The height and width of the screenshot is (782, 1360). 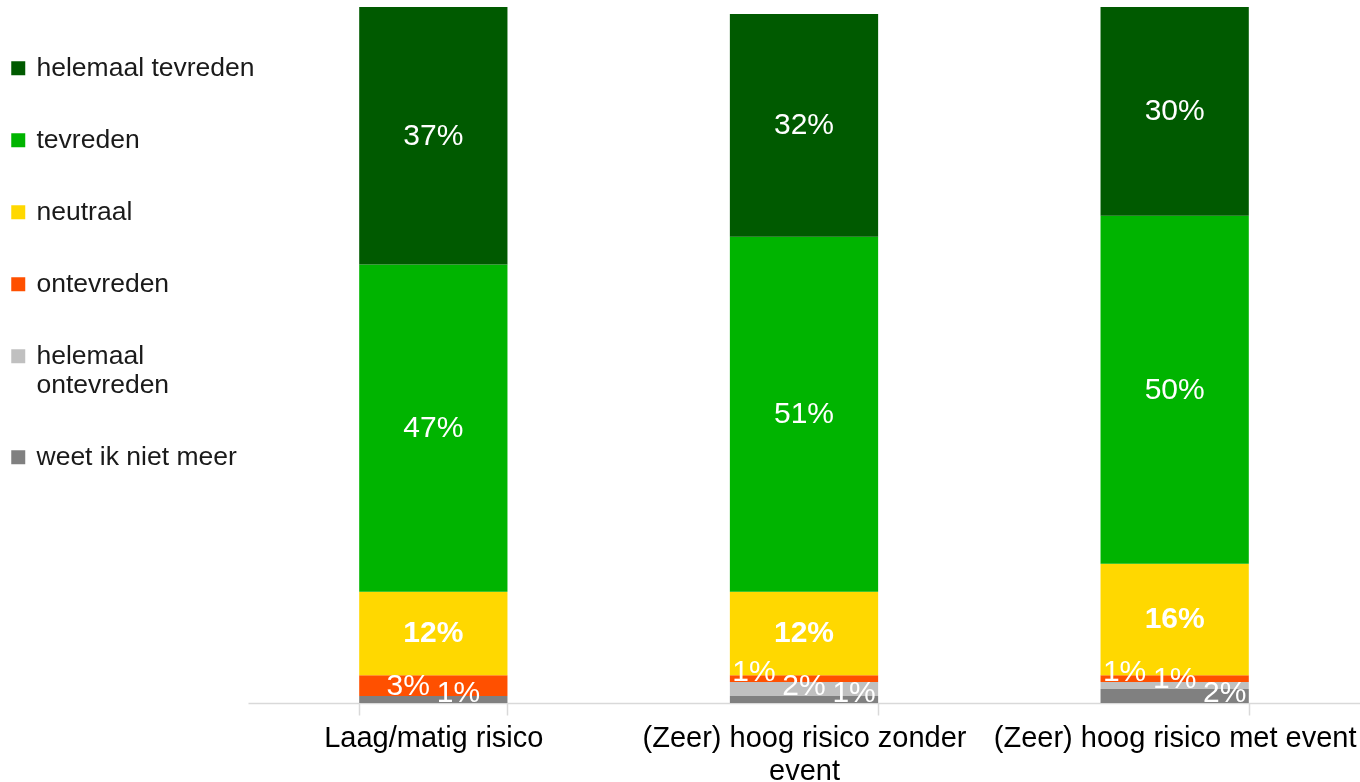 I want to click on x-tick-label: (Zeer) hoog risico met event, so click(x=1175, y=736).